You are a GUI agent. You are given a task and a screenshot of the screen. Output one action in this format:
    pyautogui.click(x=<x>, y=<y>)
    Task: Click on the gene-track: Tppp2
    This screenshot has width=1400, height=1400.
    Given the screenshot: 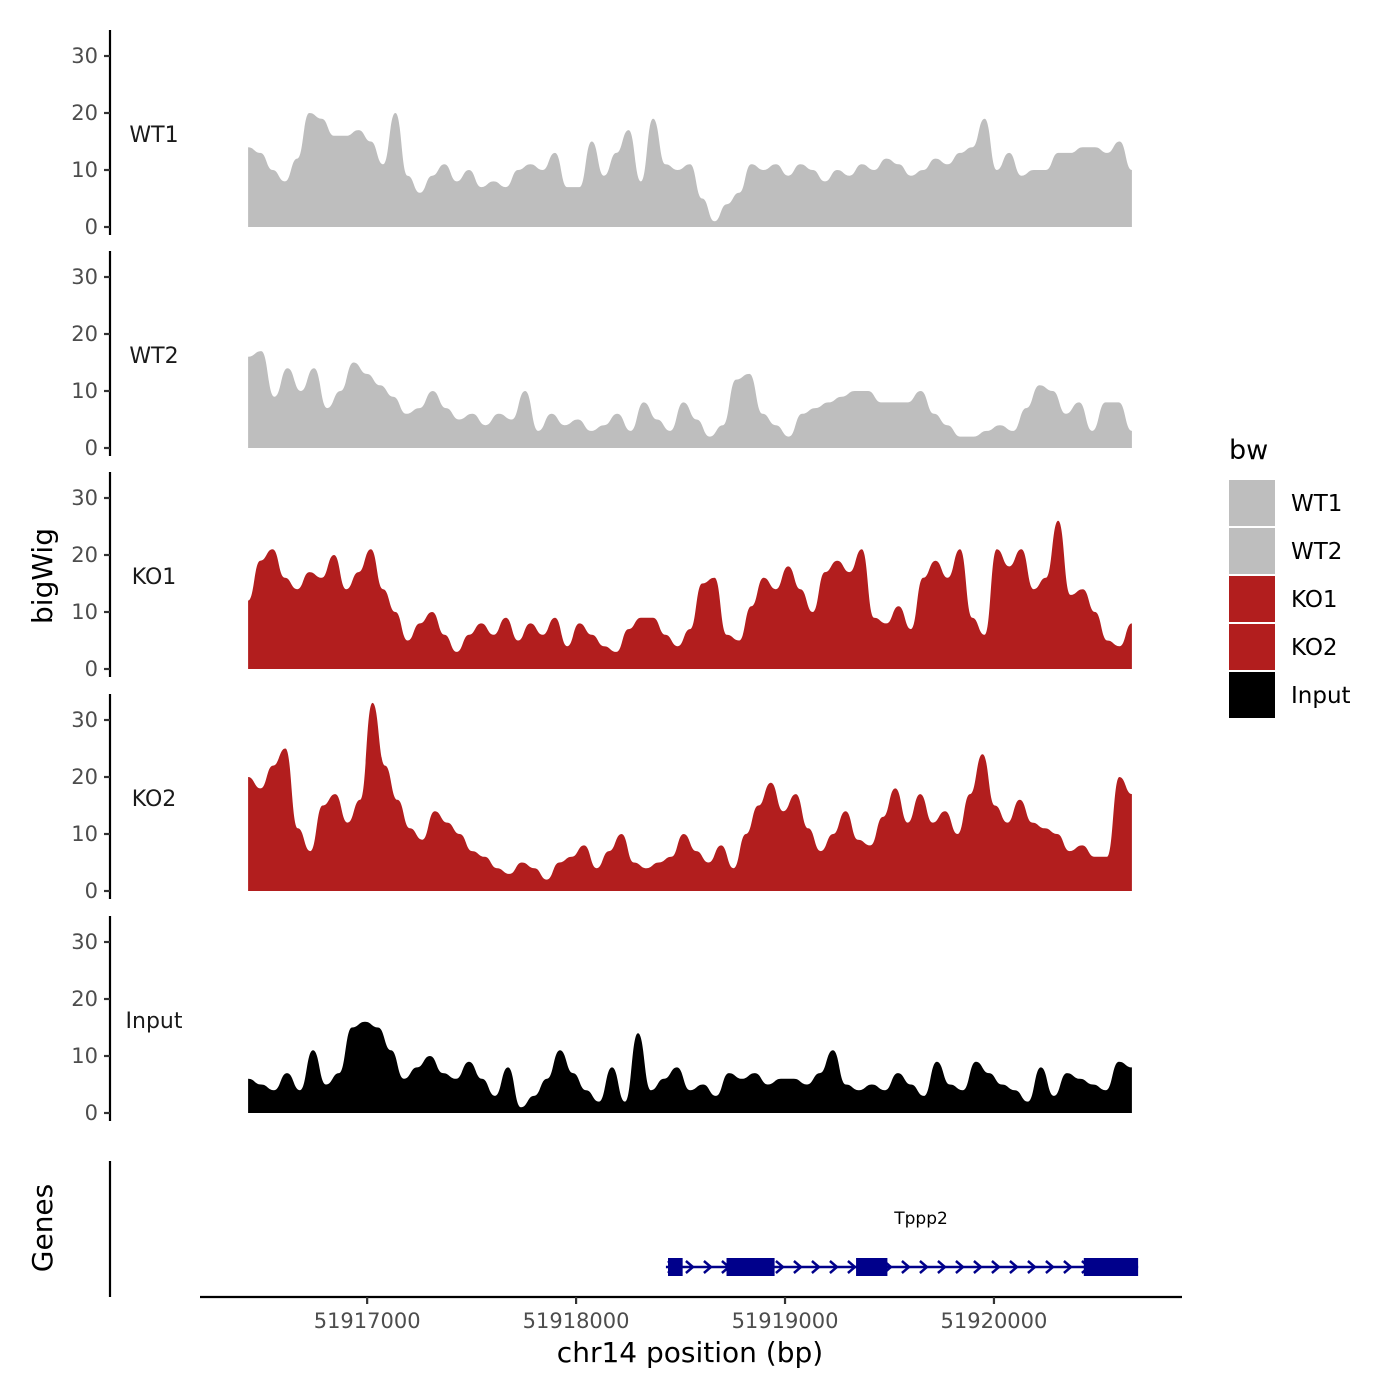 What is the action you would take?
    pyautogui.click(x=623, y=1229)
    